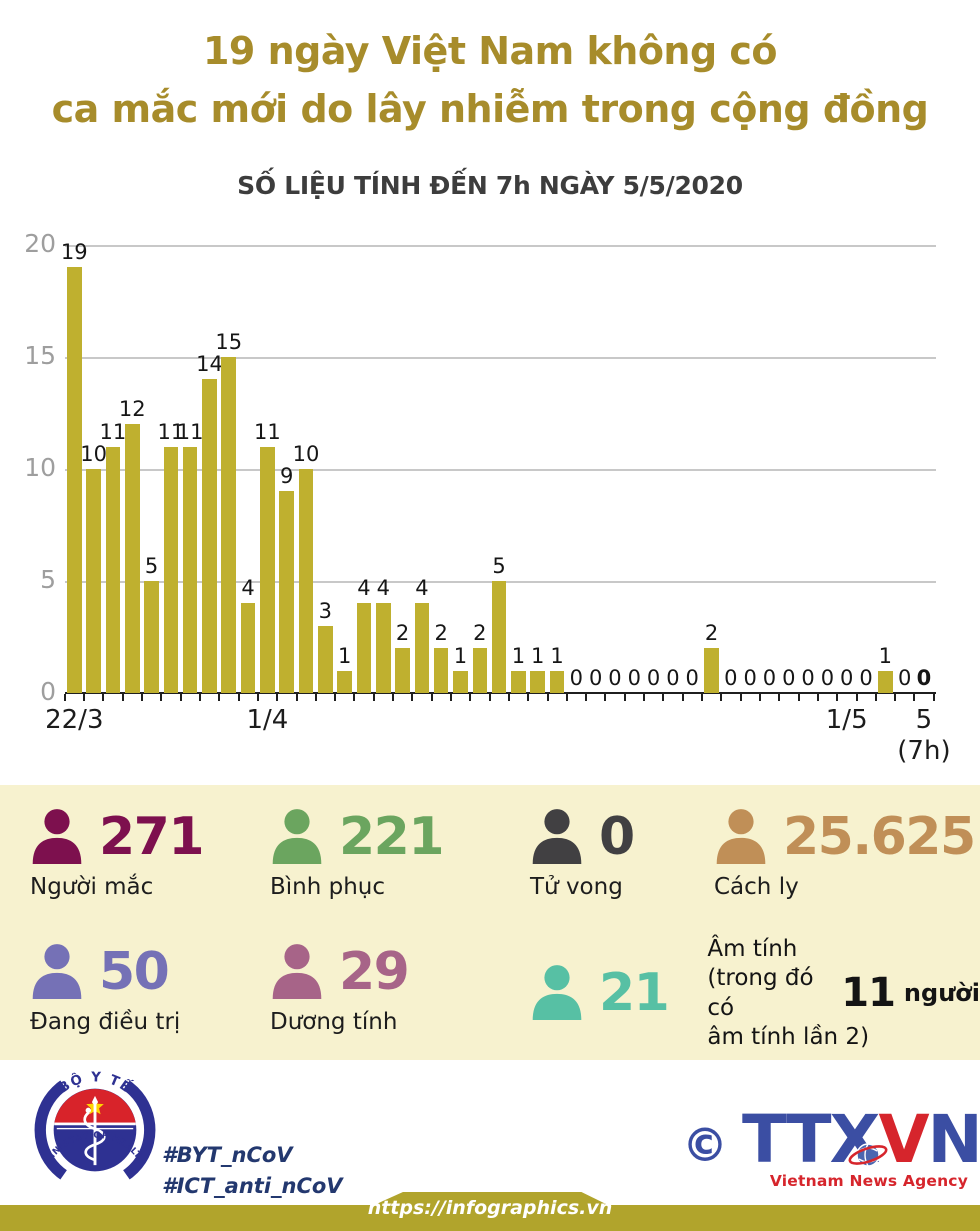 This screenshot has width=980, height=1231. I want to click on stat-card-tu-vong: 0 Tử vong, so click(582, 853).